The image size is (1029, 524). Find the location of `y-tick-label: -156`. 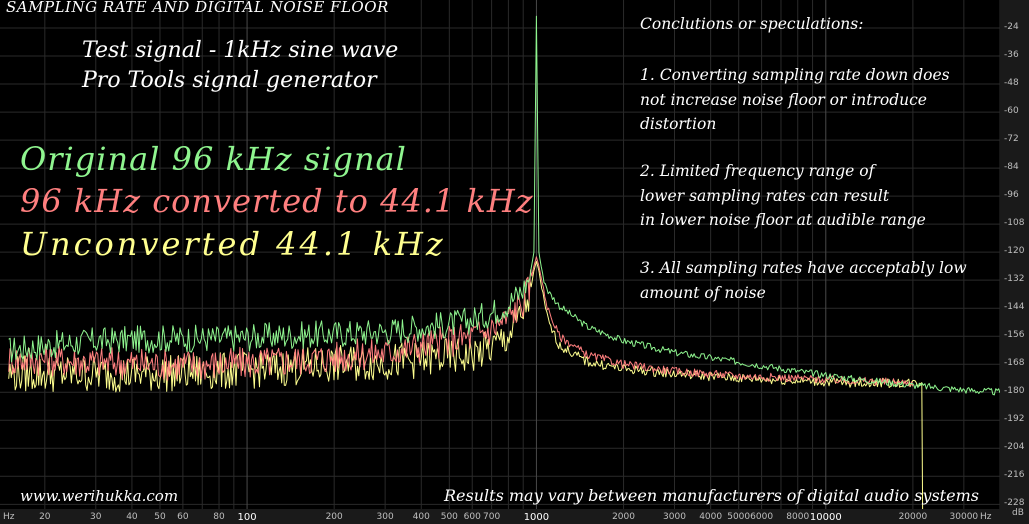

y-tick-label: -156 is located at coordinates (1014, 335).